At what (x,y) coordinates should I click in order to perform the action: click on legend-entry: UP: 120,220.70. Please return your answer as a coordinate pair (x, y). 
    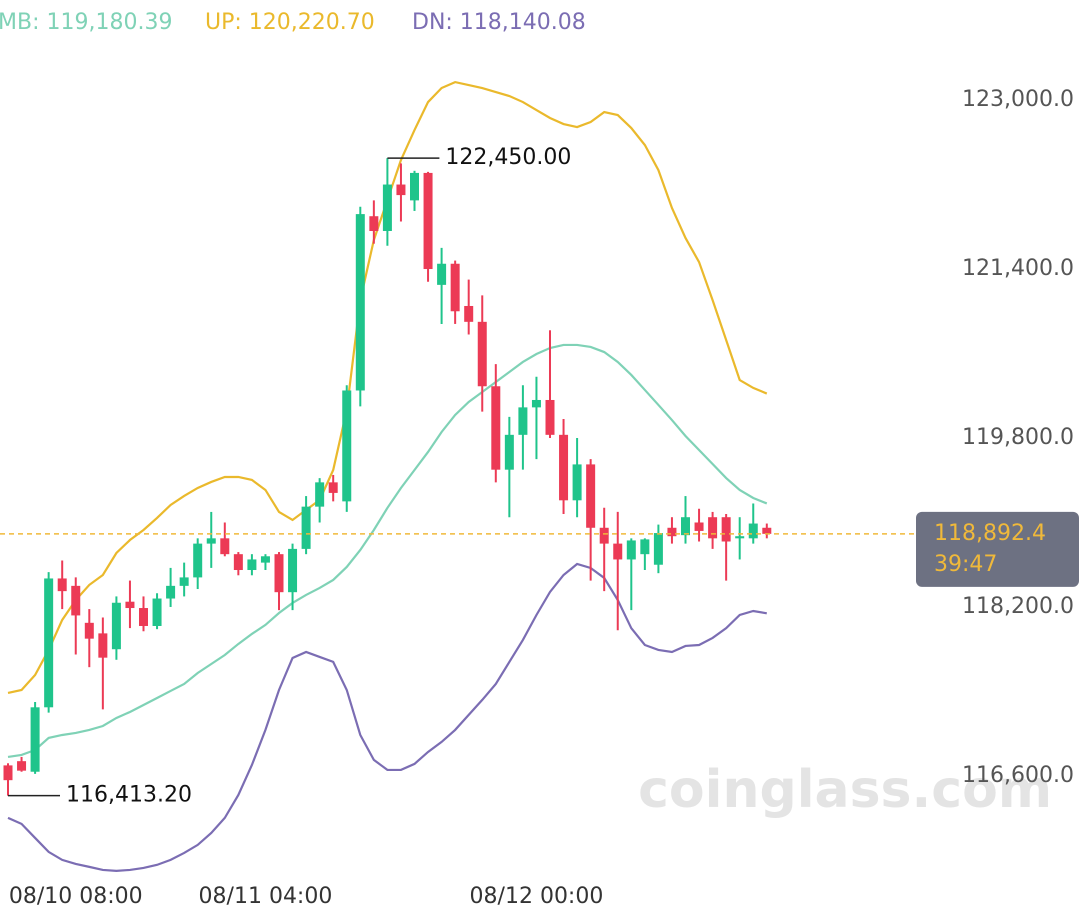
    Looking at the image, I should click on (290, 22).